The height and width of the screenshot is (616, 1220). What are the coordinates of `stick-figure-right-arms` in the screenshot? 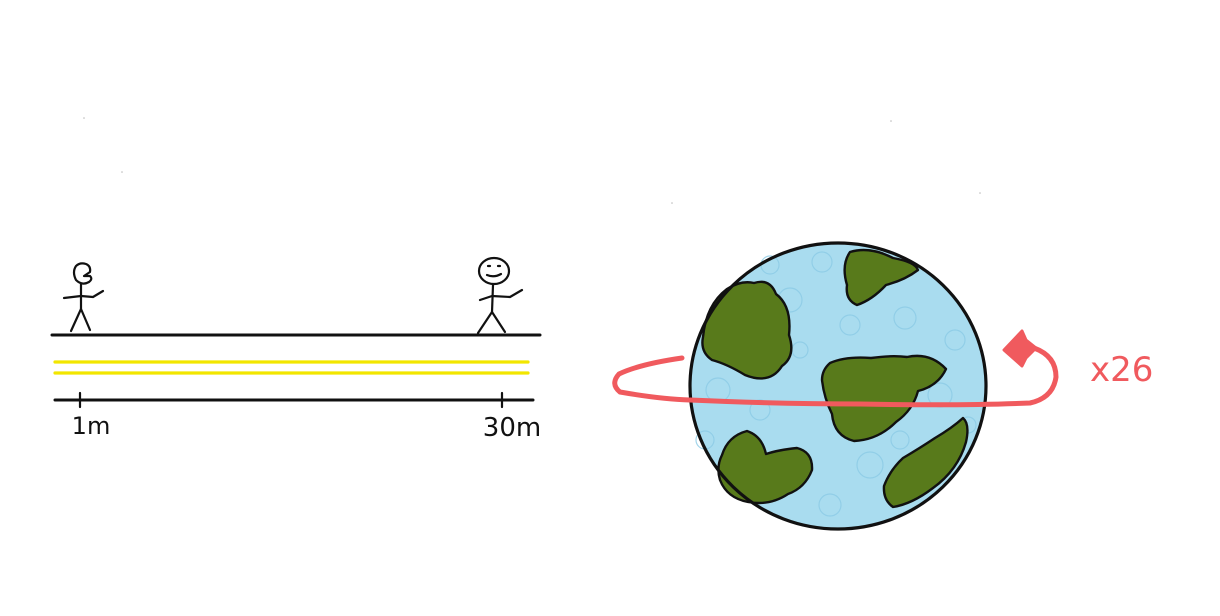 It's located at (501, 295).